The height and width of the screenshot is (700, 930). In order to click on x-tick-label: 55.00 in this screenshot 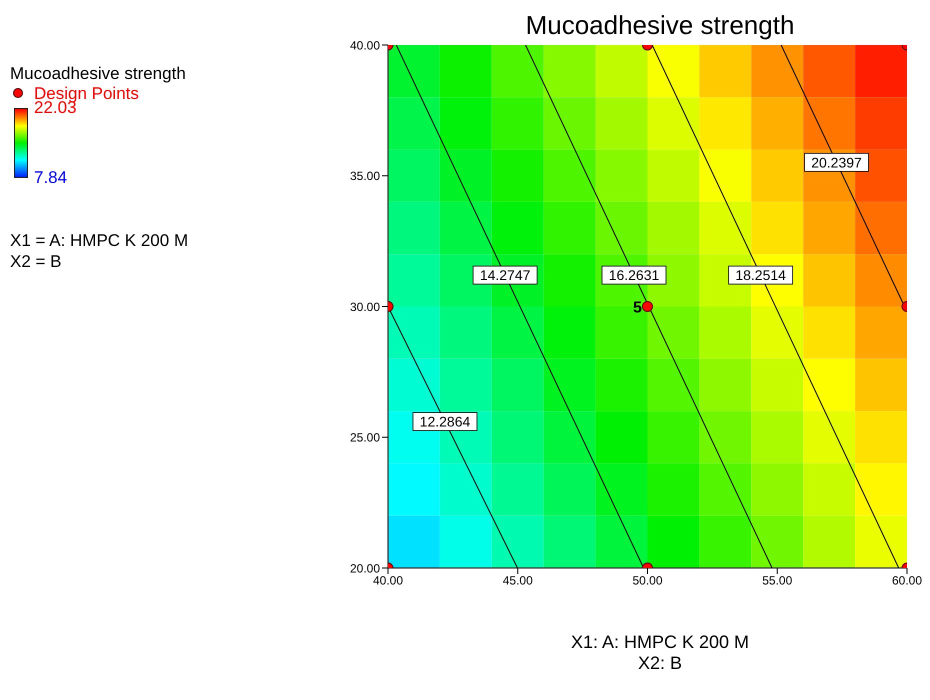, I will do `click(777, 581)`.